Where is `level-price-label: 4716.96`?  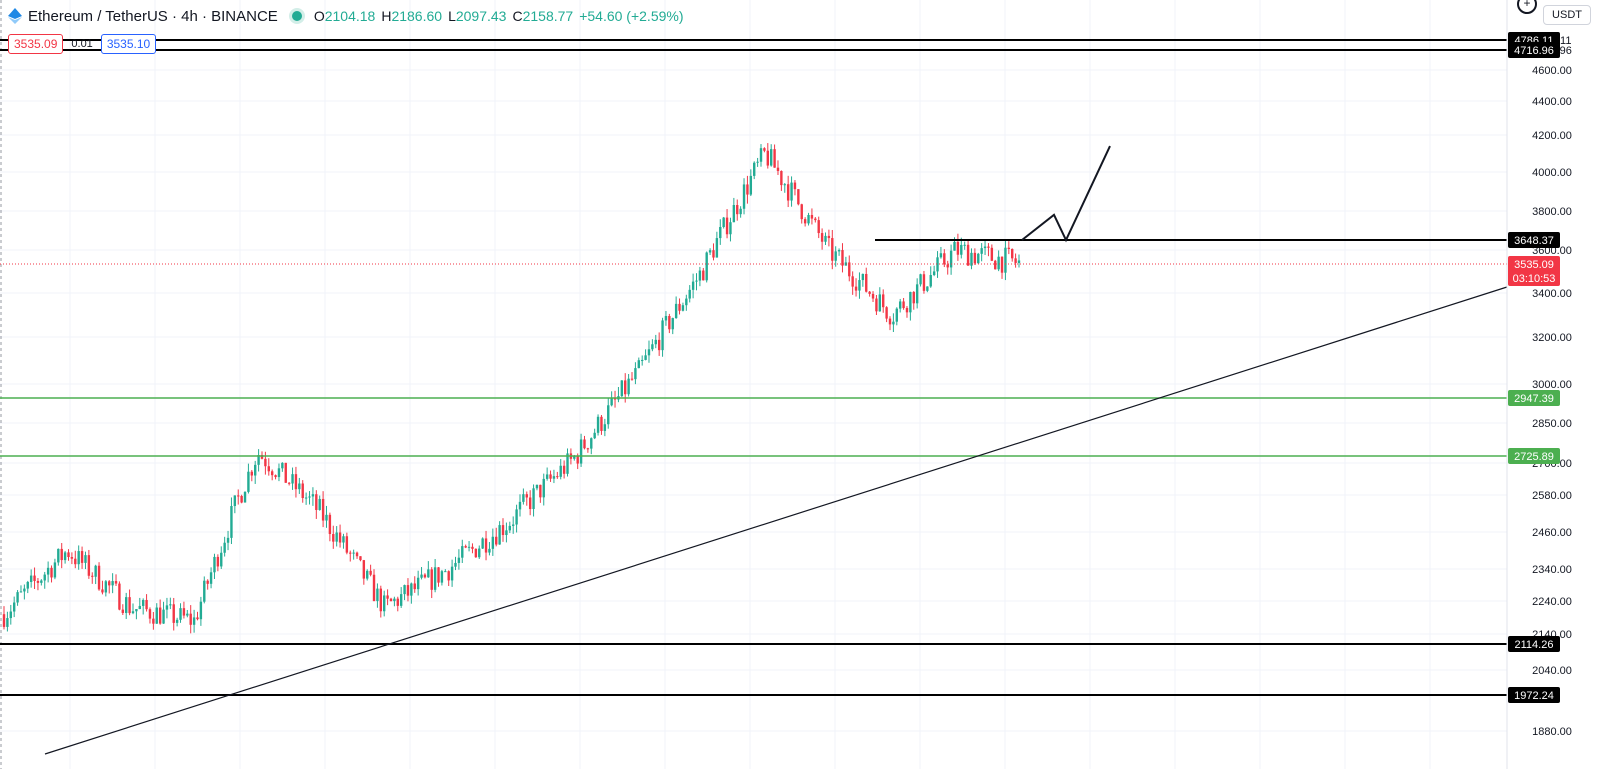 level-price-label: 4716.96 is located at coordinates (1534, 51).